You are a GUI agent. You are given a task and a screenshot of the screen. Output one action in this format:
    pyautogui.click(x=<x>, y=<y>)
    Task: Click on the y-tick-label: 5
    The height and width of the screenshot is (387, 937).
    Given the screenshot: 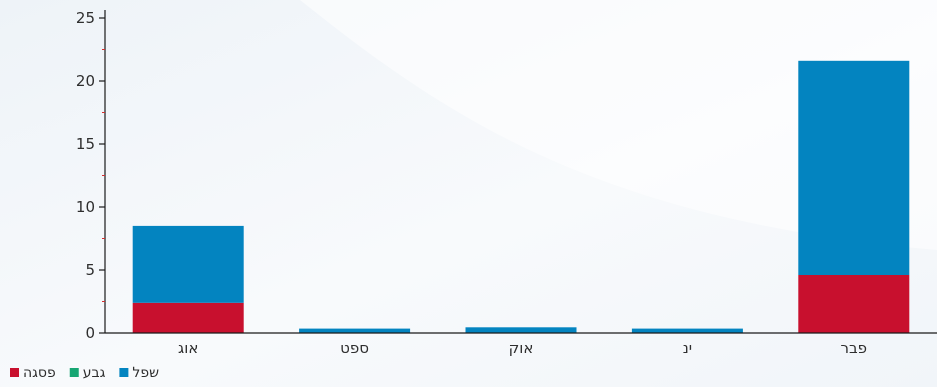 What is the action you would take?
    pyautogui.click(x=90, y=270)
    